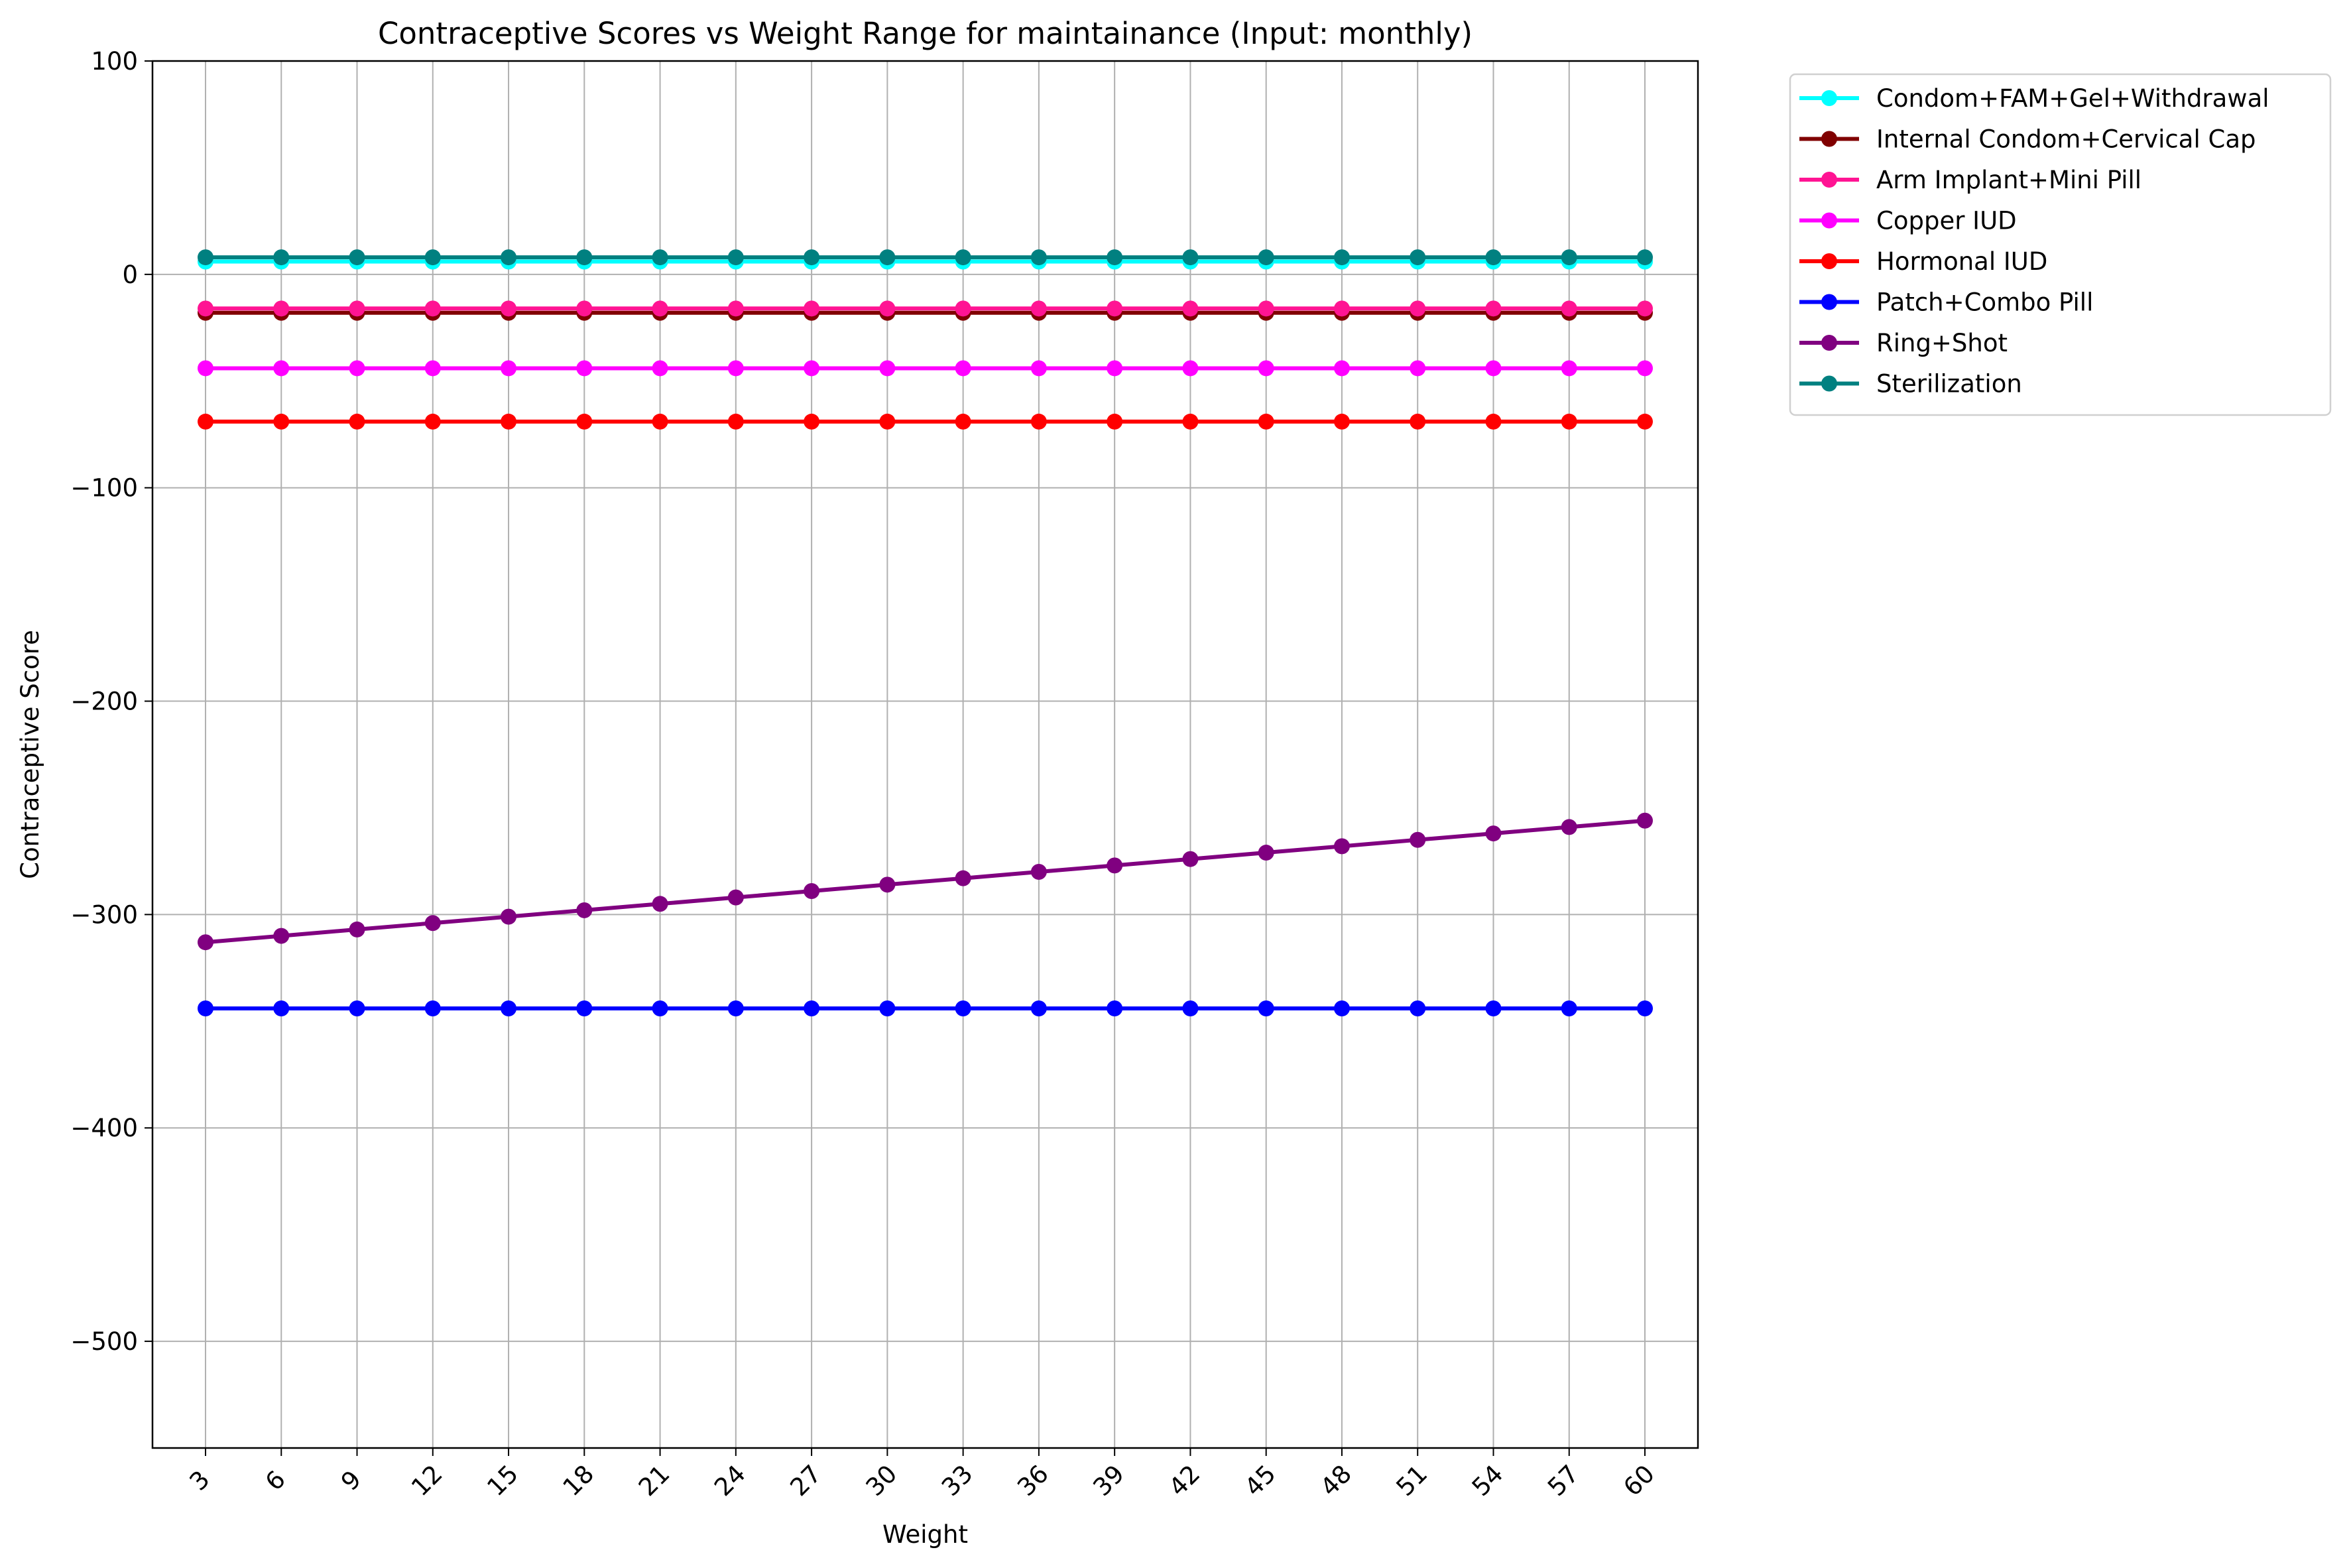  I want to click on legend-label: Condom+FAM+Gel+Withdrawal, so click(2072, 98).